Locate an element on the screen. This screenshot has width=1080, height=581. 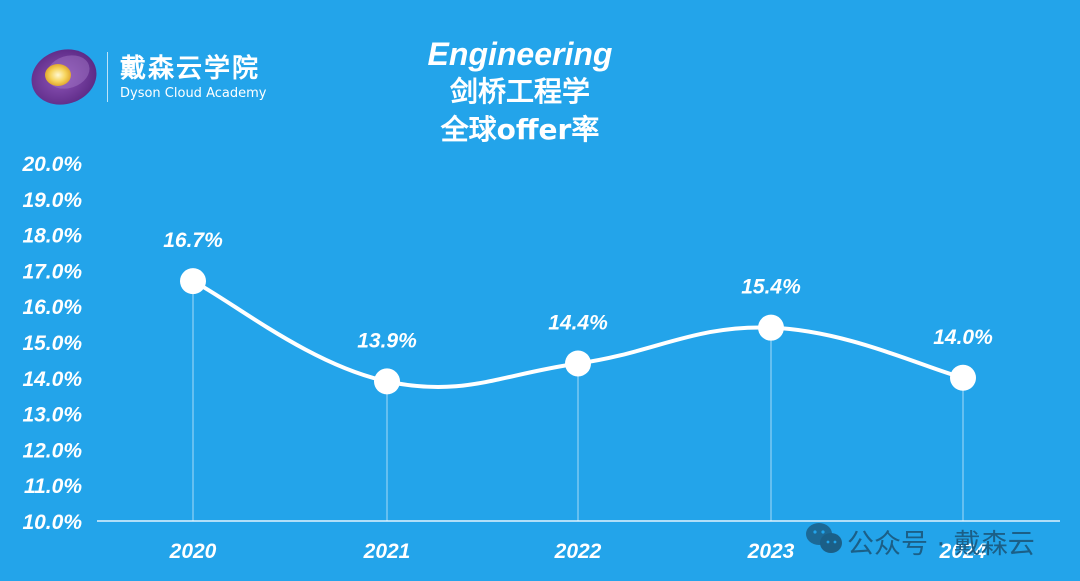
x-tick-label: 2024 is located at coordinates (963, 551).